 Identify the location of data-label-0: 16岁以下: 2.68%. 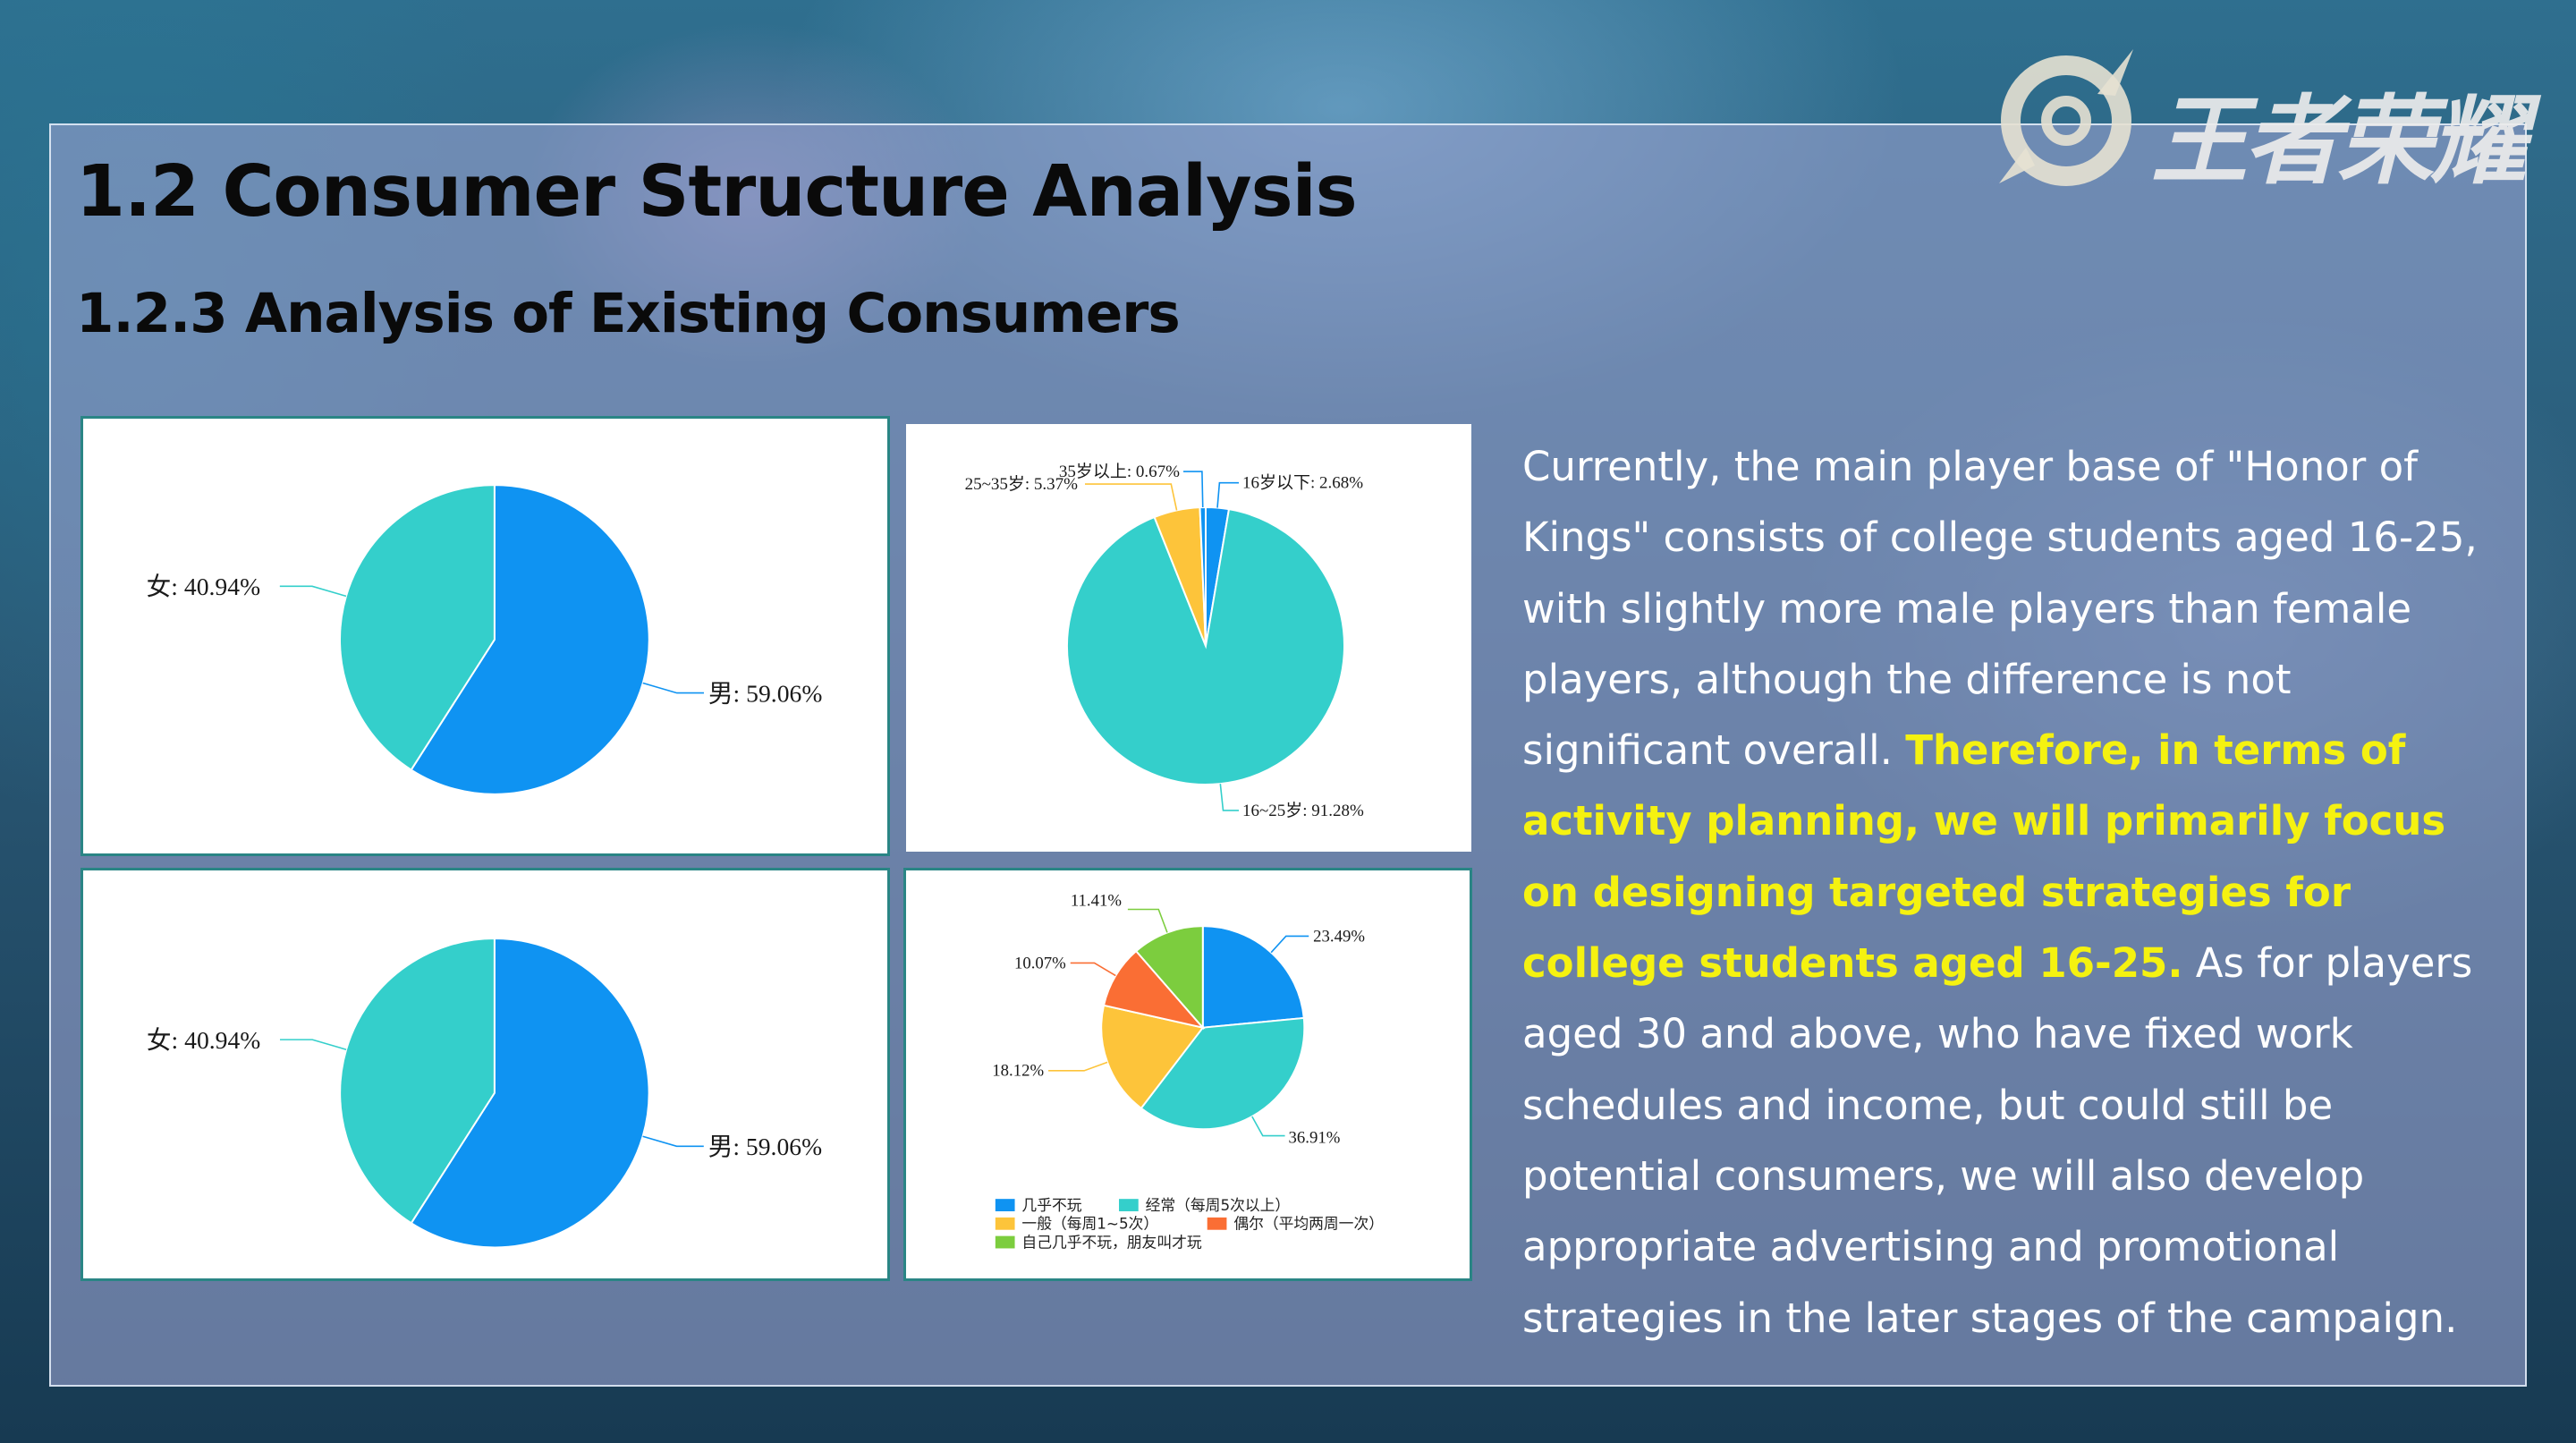
(1302, 483).